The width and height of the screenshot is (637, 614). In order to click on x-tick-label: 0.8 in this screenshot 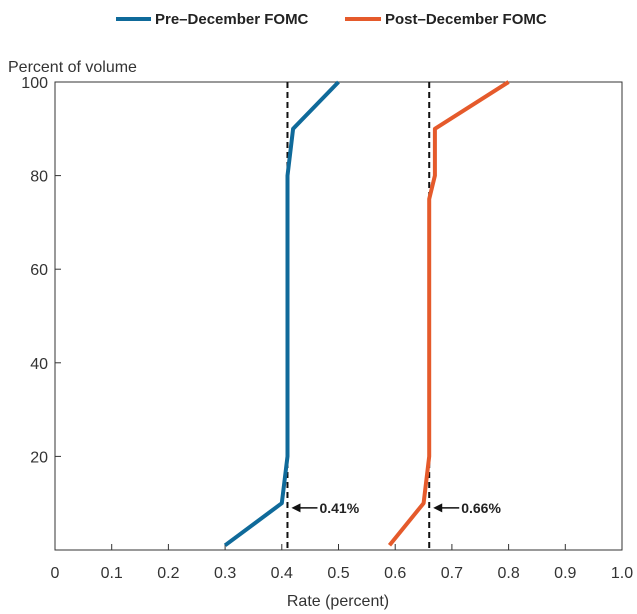, I will do `click(508, 573)`.